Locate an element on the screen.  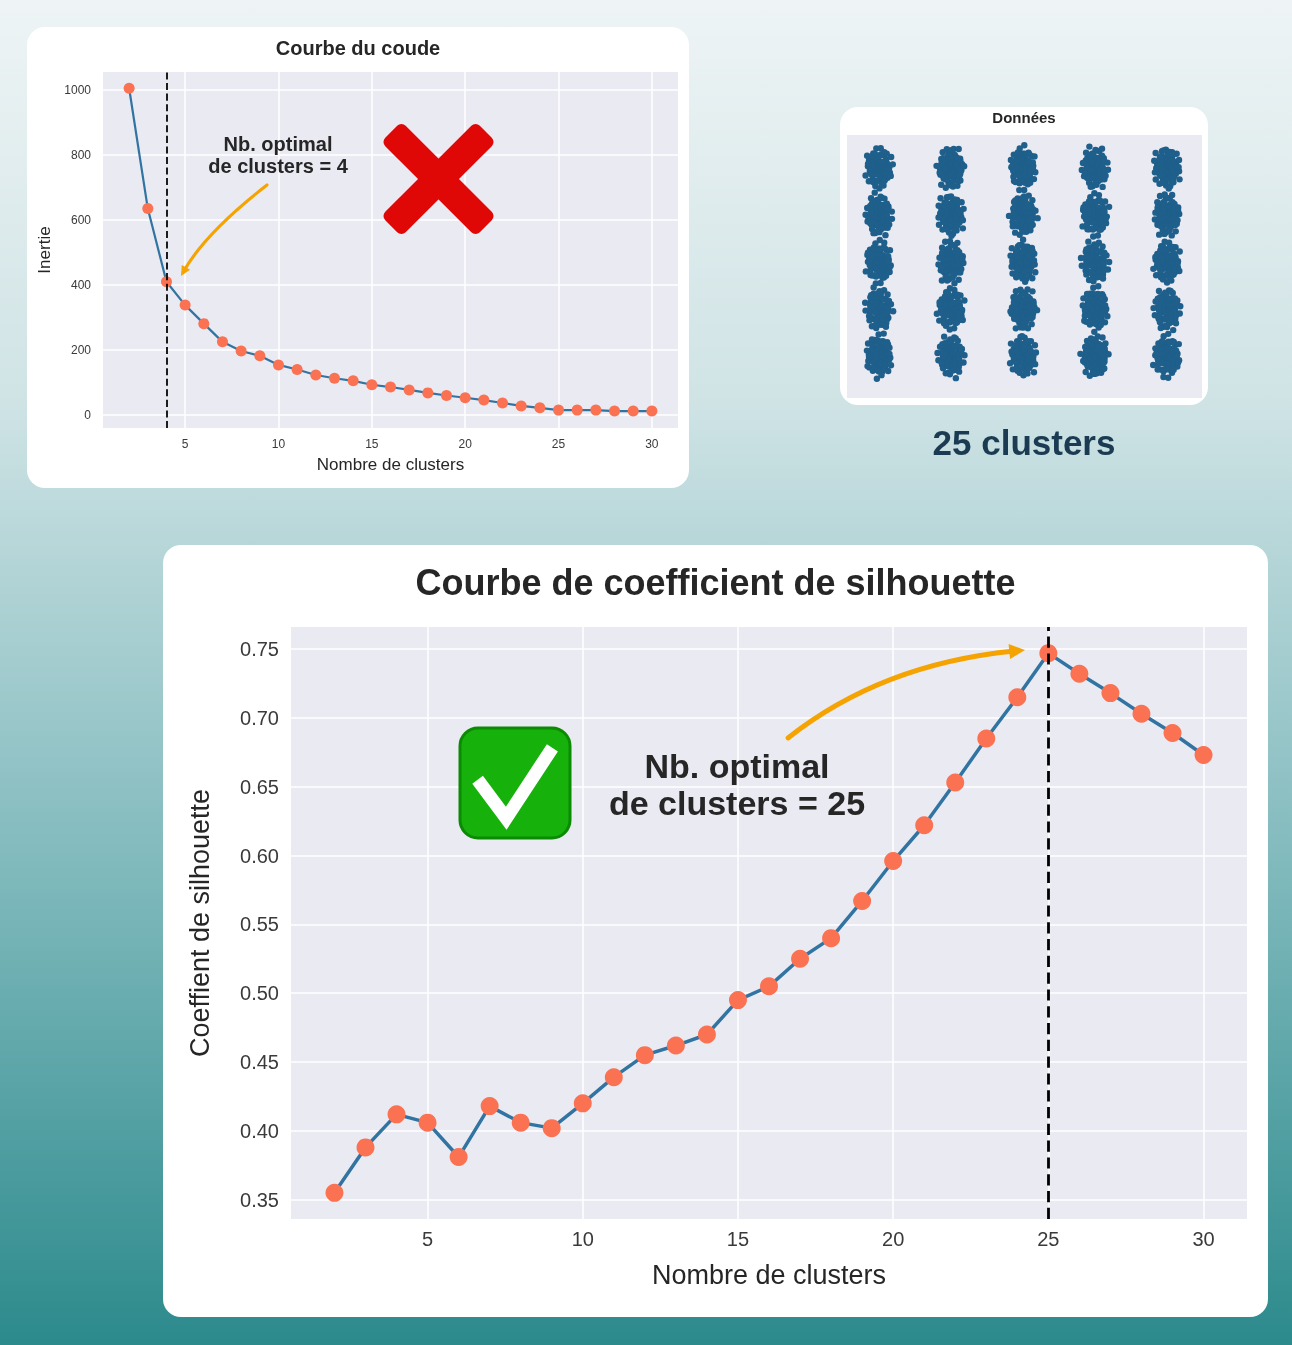
y-tick-label: 0.70 is located at coordinates (259, 717).